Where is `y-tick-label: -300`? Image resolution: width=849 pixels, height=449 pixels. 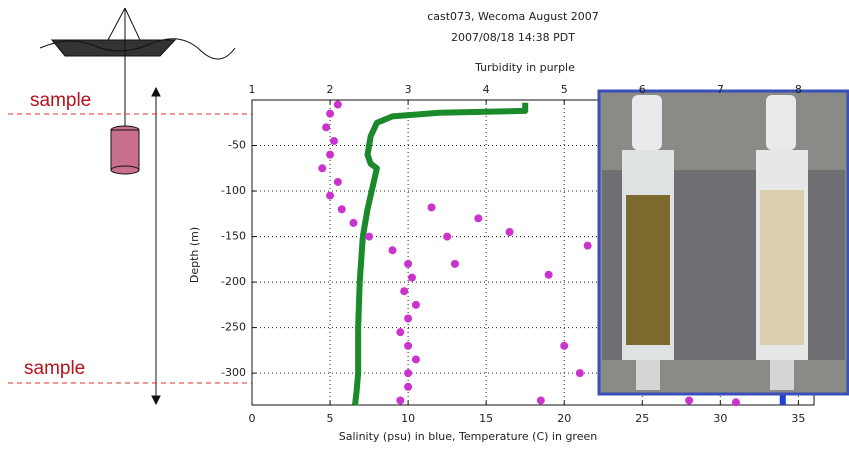 y-tick-label: -300 is located at coordinates (233, 372).